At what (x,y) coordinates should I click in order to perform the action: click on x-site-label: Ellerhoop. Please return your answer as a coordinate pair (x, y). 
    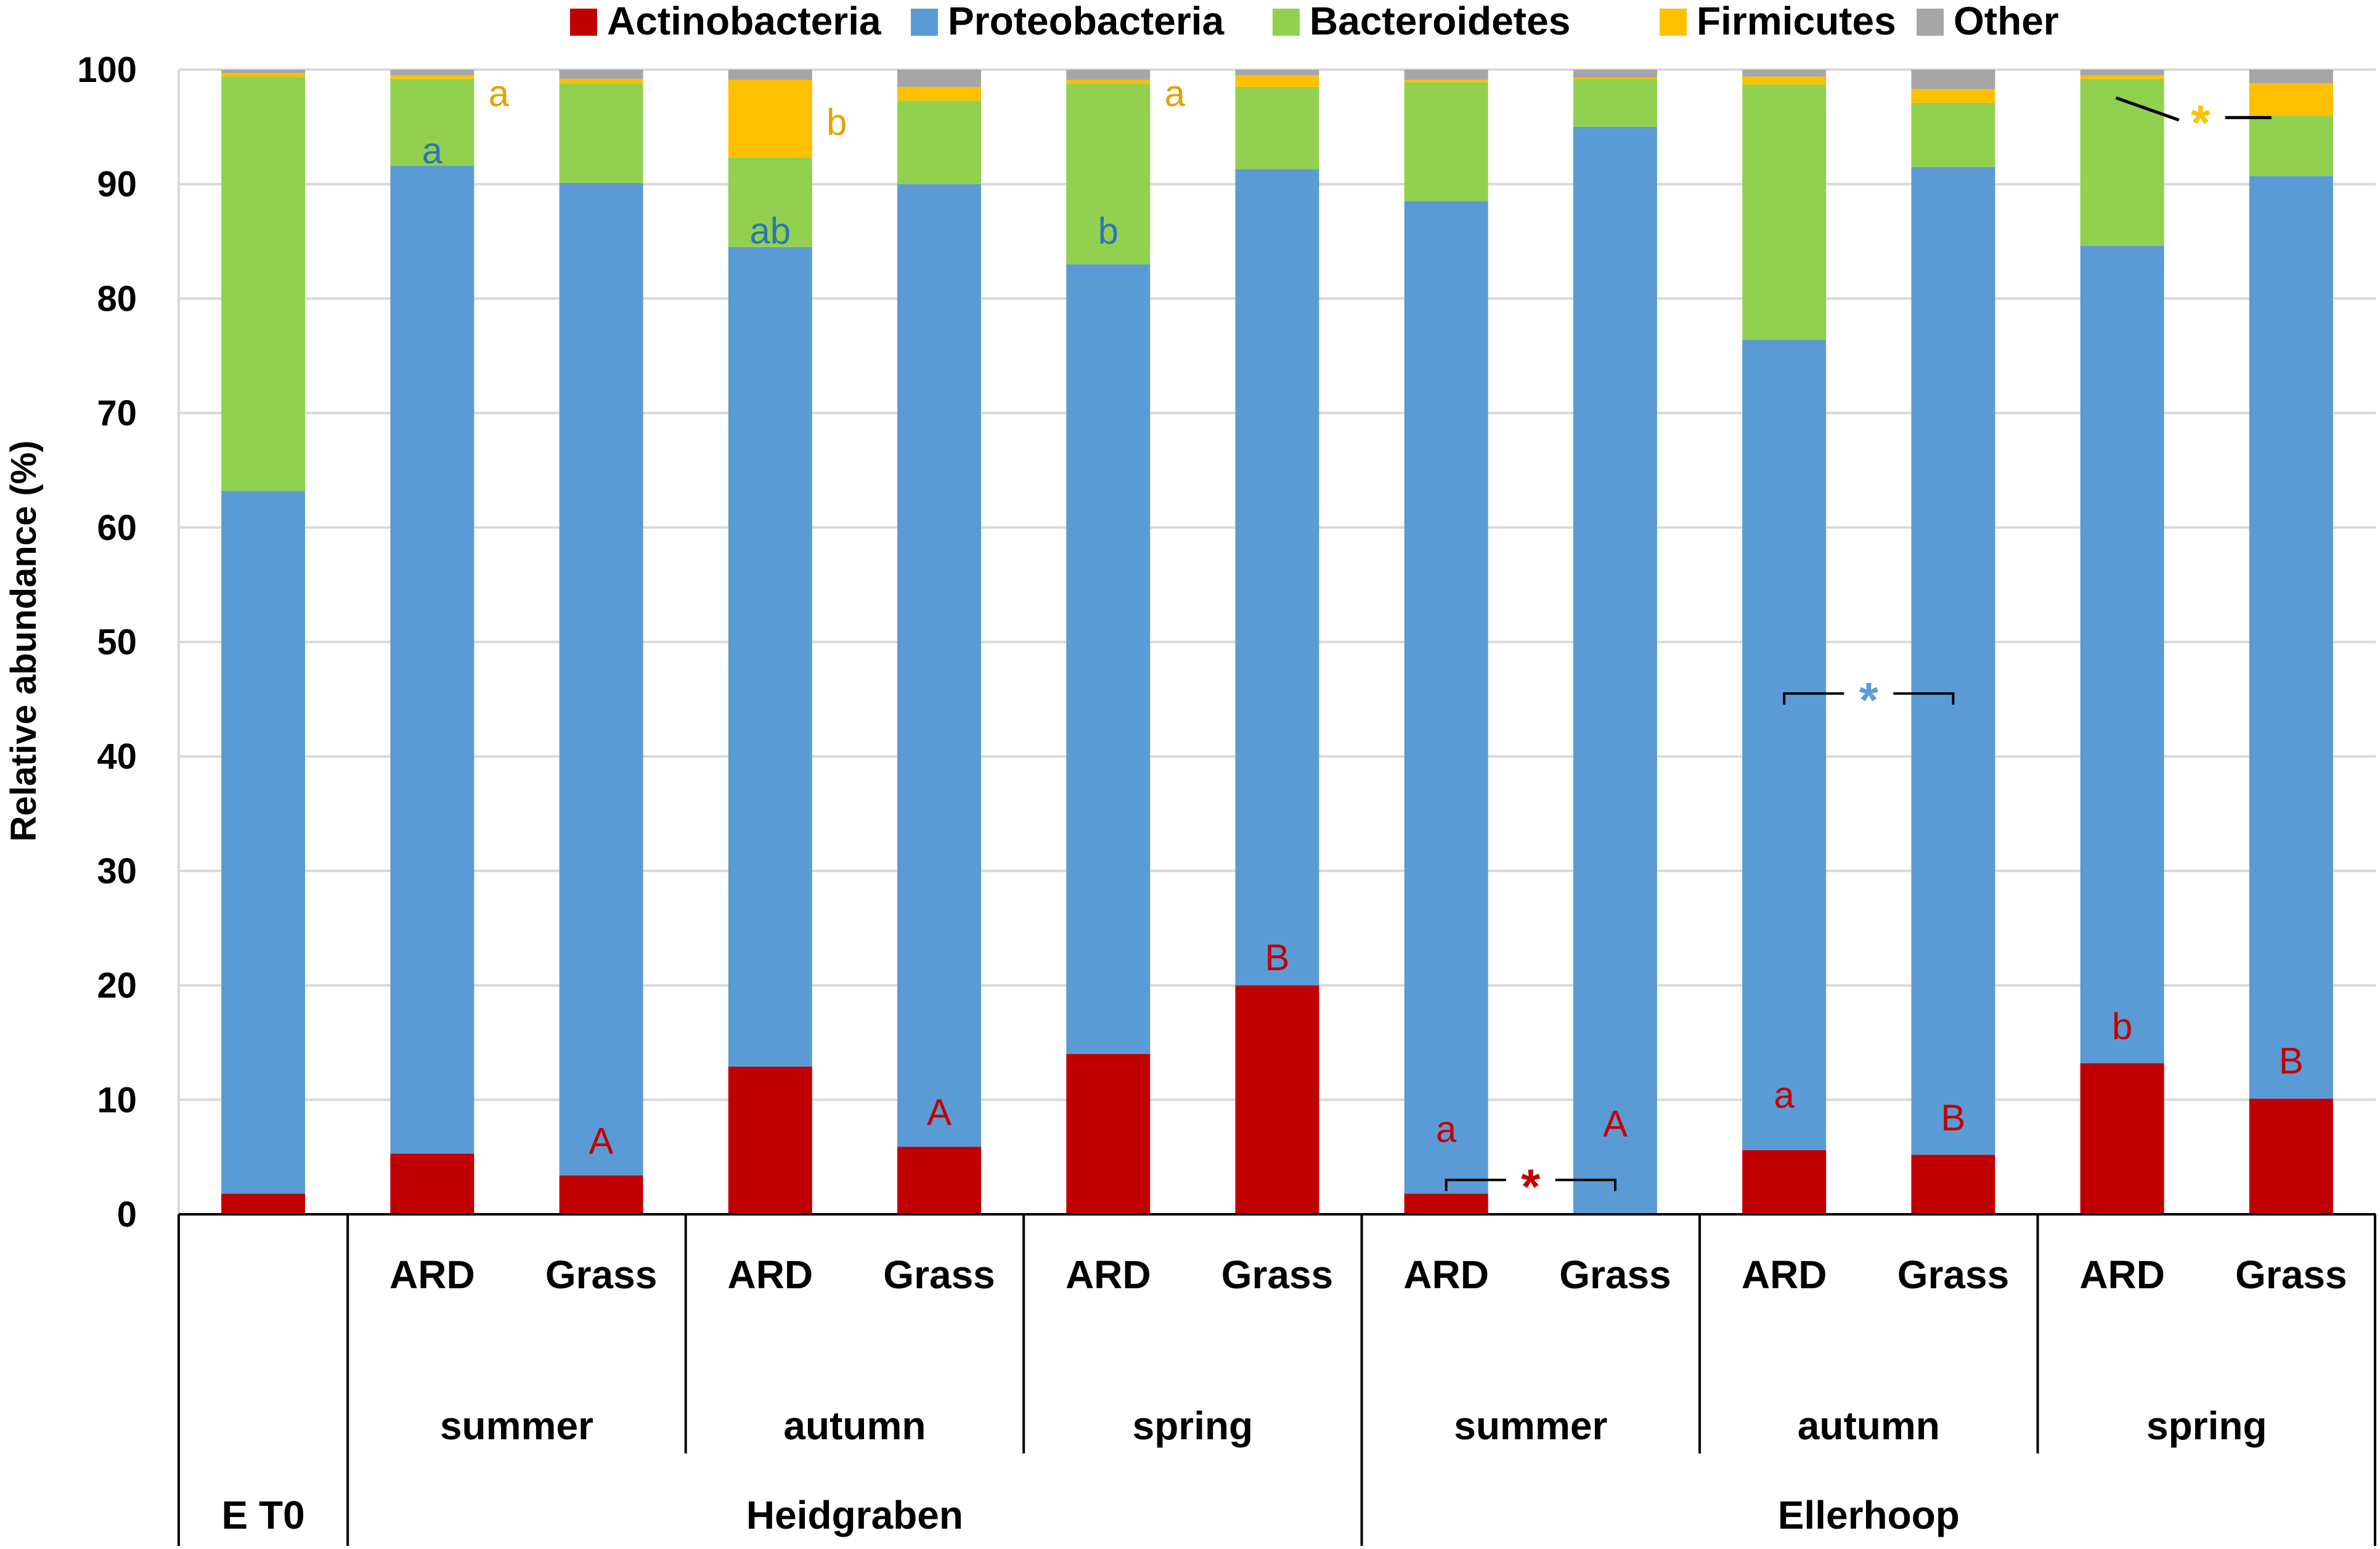
    Looking at the image, I should click on (1869, 1515).